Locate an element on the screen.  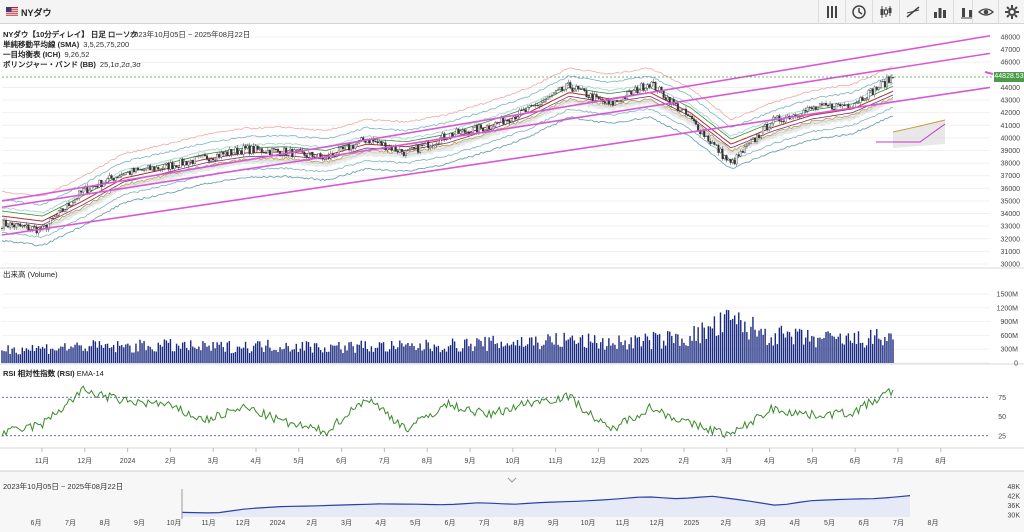
x-tick-label: 7月 is located at coordinates (898, 461).